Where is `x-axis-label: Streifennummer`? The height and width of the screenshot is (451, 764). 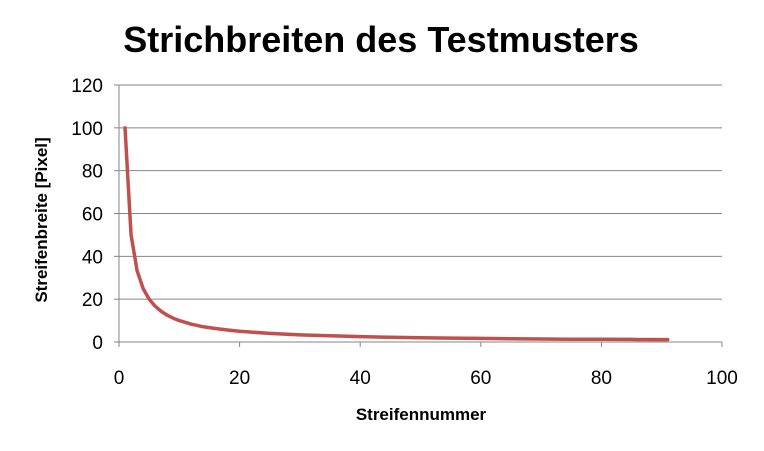
x-axis-label: Streifennummer is located at coordinates (421, 414).